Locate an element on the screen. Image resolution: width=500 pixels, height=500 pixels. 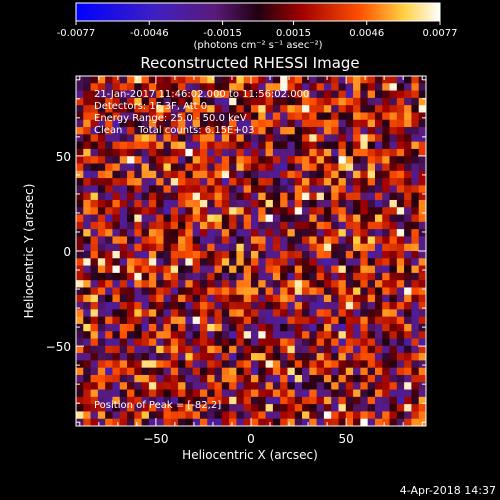
colorbar is located at coordinates (258, 12).